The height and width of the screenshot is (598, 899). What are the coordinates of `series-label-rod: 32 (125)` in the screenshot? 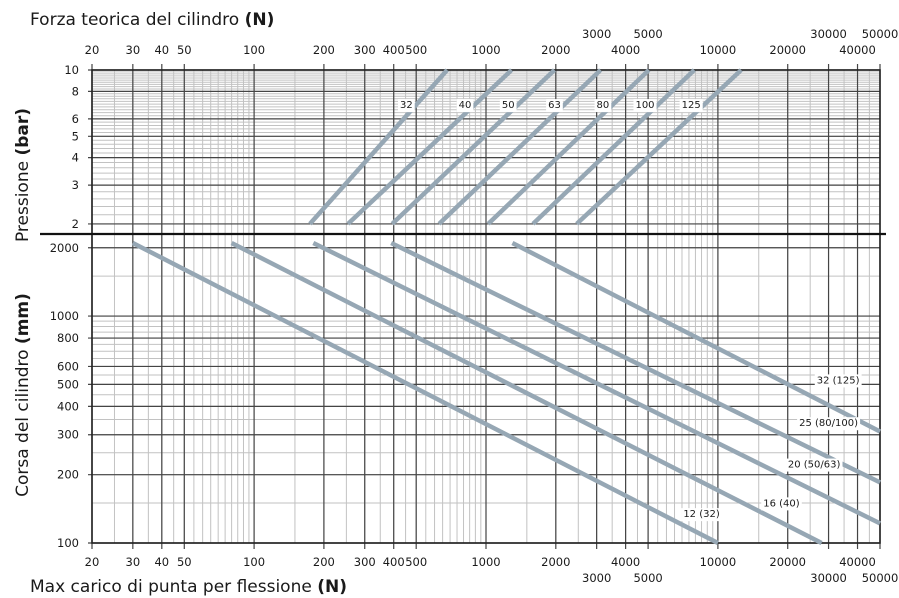 It's located at (838, 380).